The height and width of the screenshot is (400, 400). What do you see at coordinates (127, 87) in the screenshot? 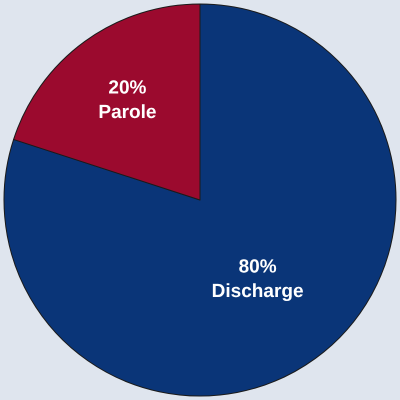
I see `data-label: 20%` at bounding box center [127, 87].